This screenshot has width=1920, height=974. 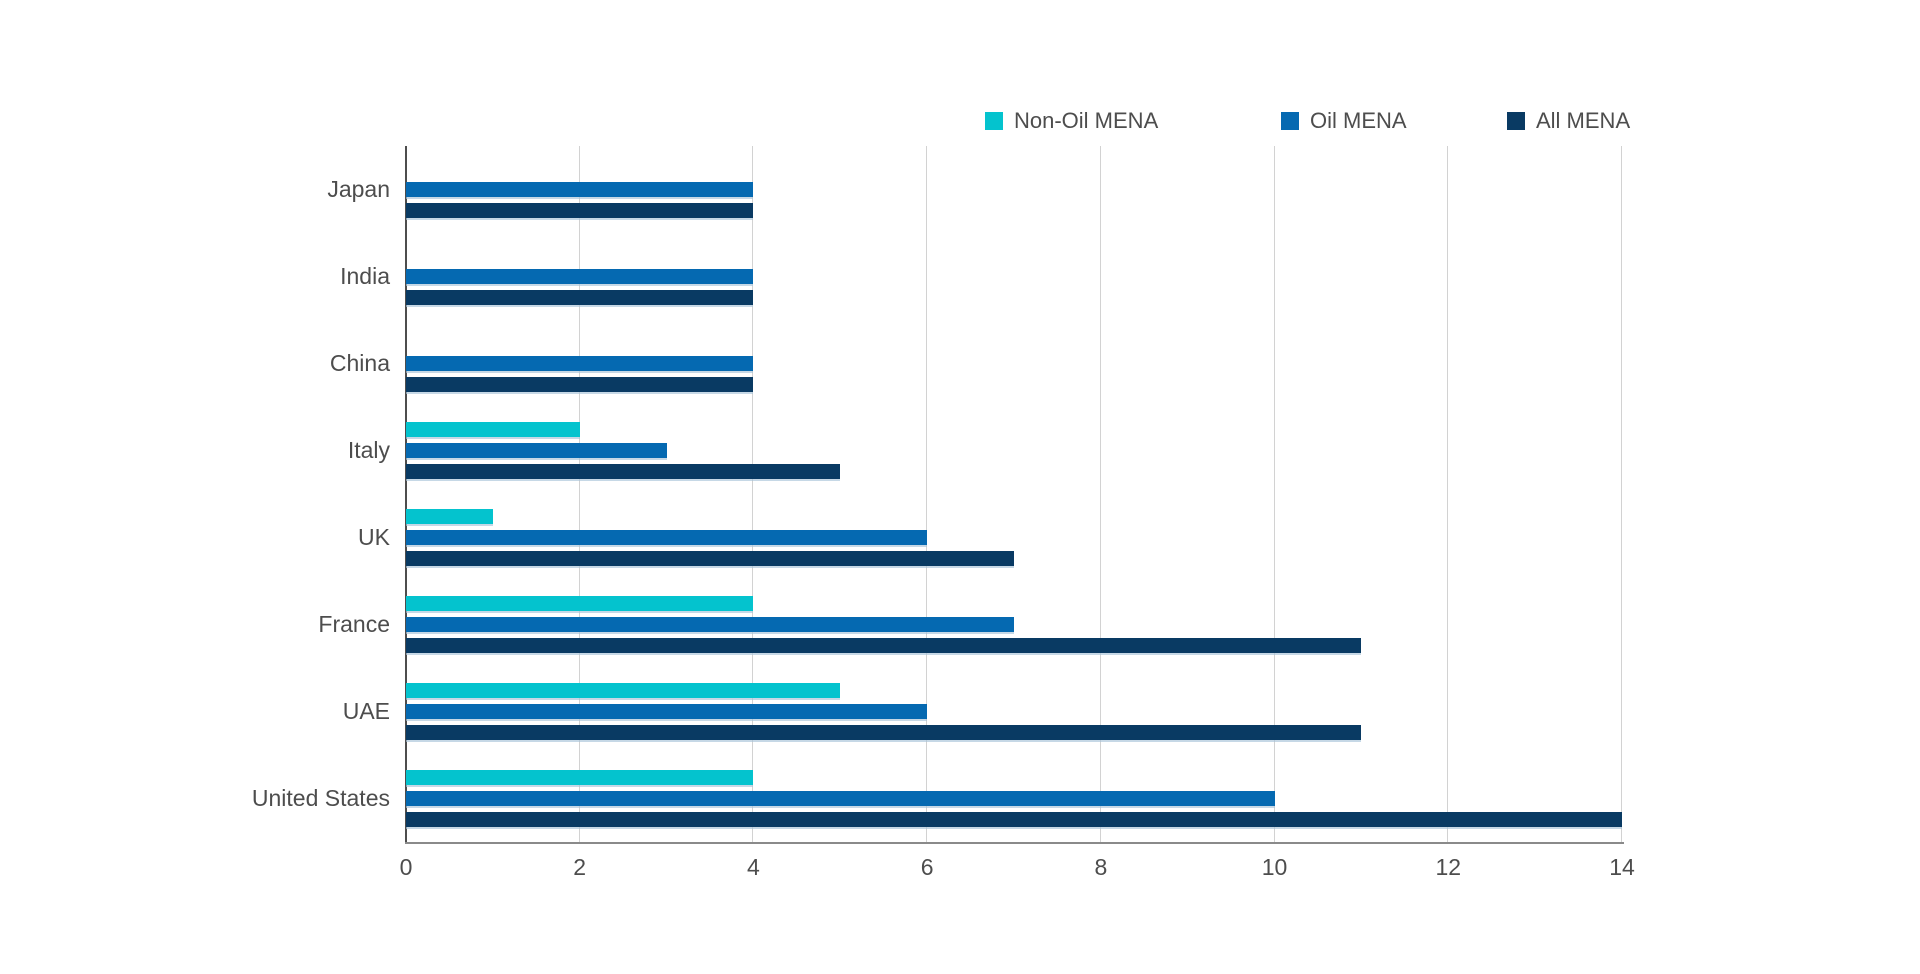 I want to click on category-label: United States, so click(x=320, y=798).